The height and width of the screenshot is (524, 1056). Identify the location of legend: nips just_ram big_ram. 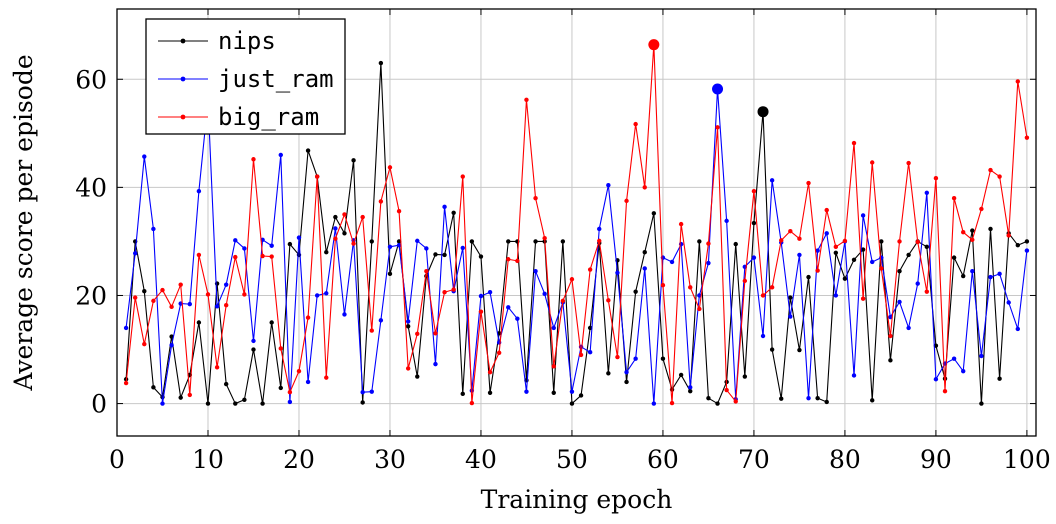
(245, 76).